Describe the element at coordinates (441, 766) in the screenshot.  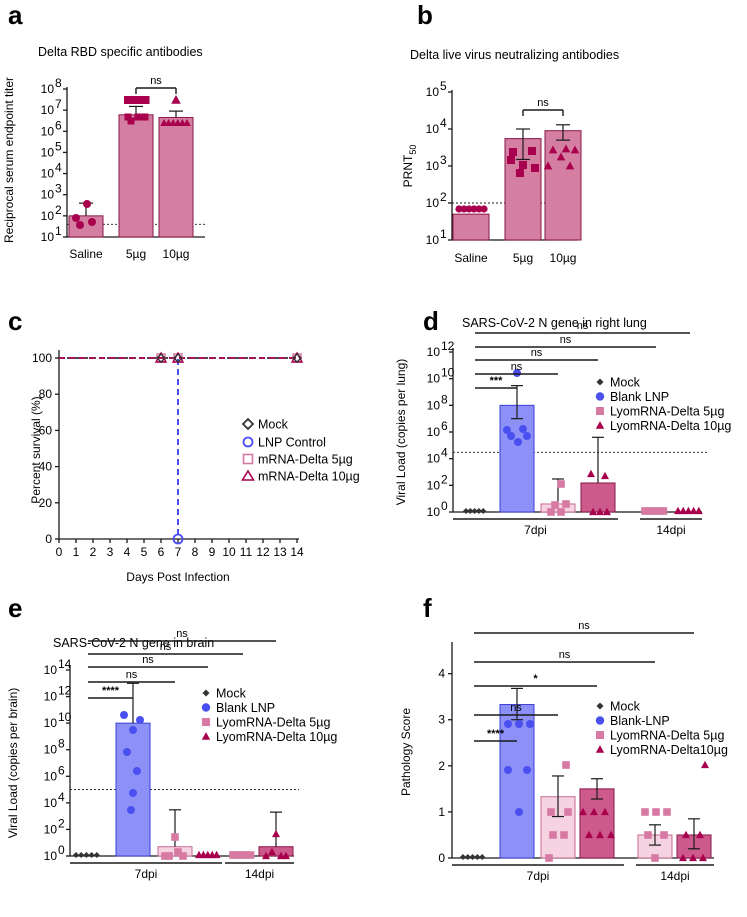
I see `y-tick-label: 2` at that location.